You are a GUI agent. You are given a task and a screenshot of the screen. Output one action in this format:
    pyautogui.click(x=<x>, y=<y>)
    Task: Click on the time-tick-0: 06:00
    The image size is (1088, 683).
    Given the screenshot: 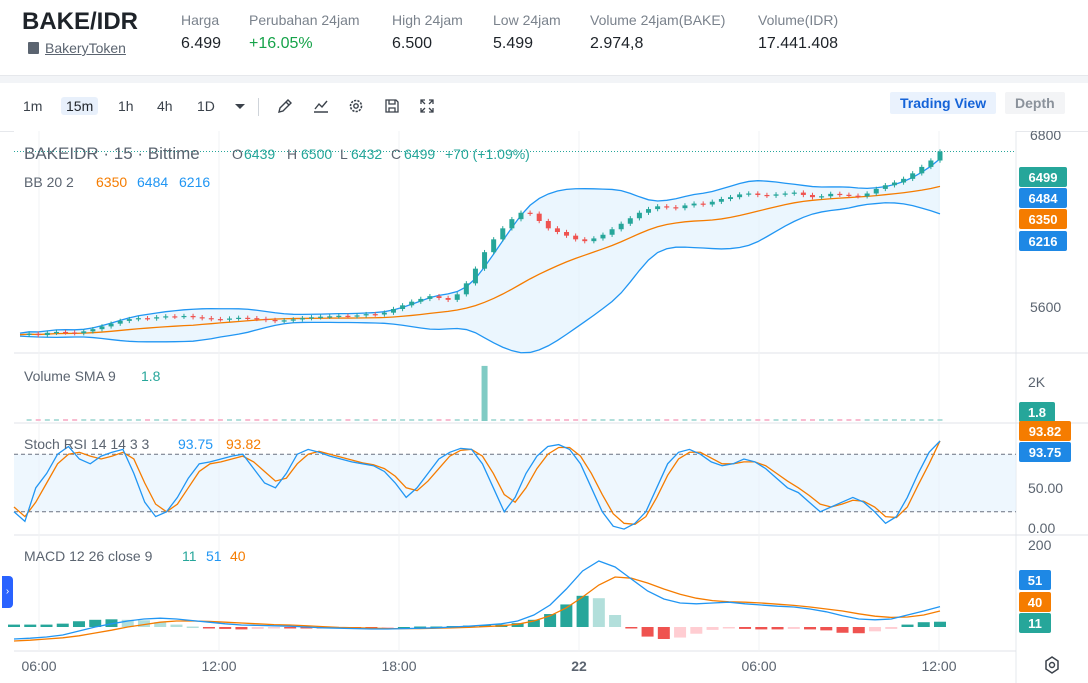 What is the action you would take?
    pyautogui.click(x=38, y=666)
    